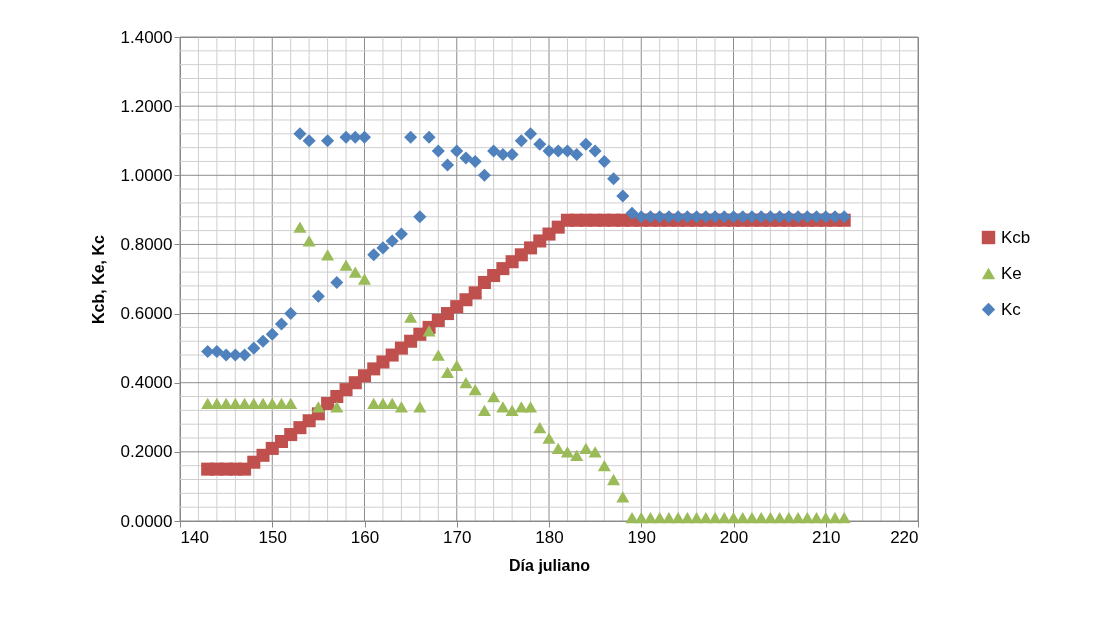 This screenshot has height=641, width=1093. I want to click on x-tick-label: 220, so click(904, 537).